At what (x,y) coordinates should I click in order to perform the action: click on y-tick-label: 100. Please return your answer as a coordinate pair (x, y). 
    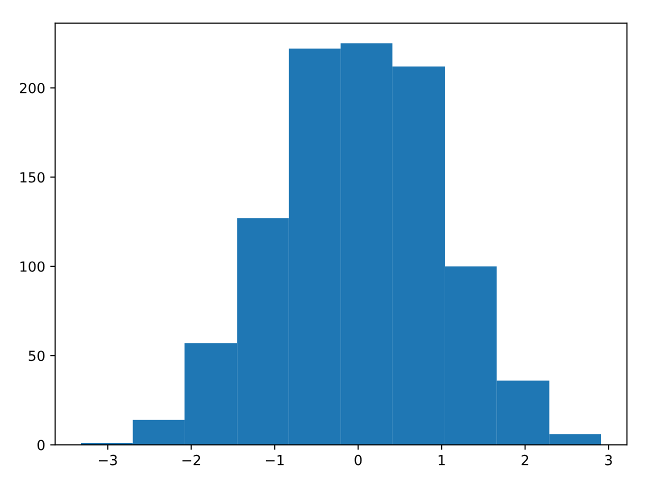
    Looking at the image, I should click on (32, 266).